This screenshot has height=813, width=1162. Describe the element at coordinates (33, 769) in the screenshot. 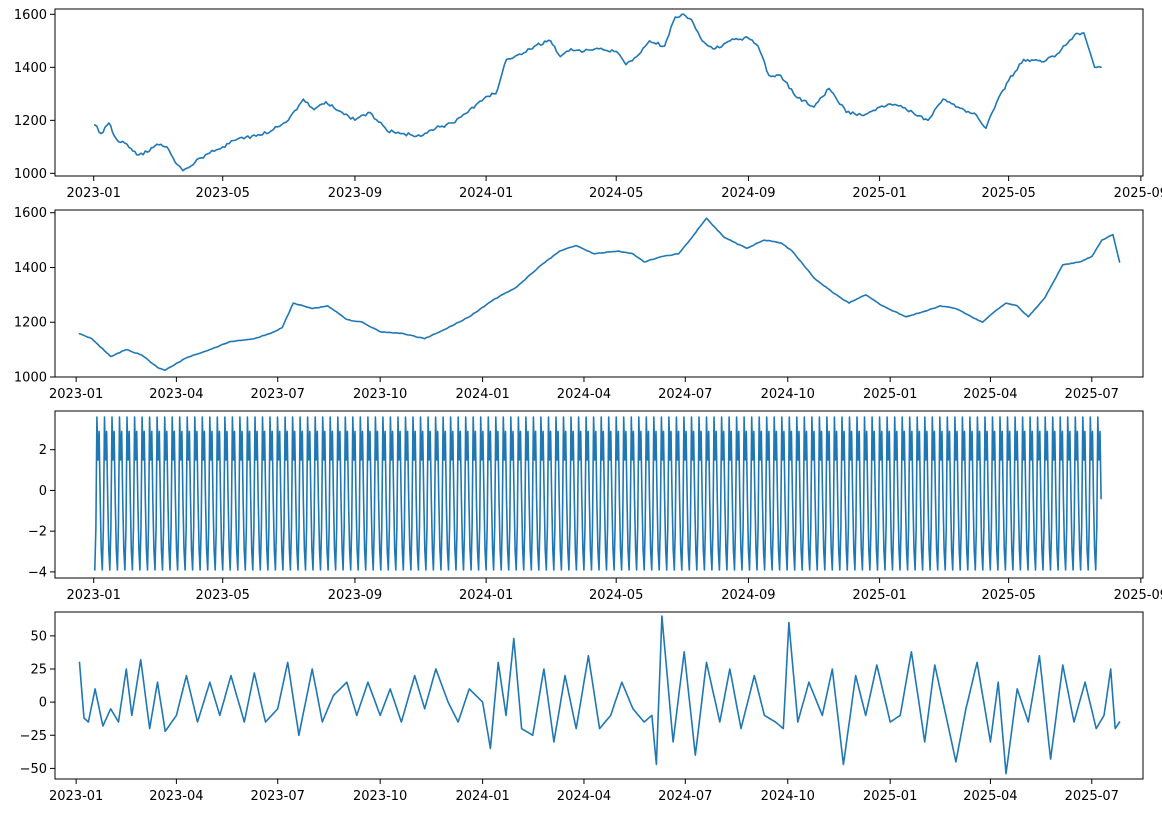

I see `y-tick-label: −50` at that location.